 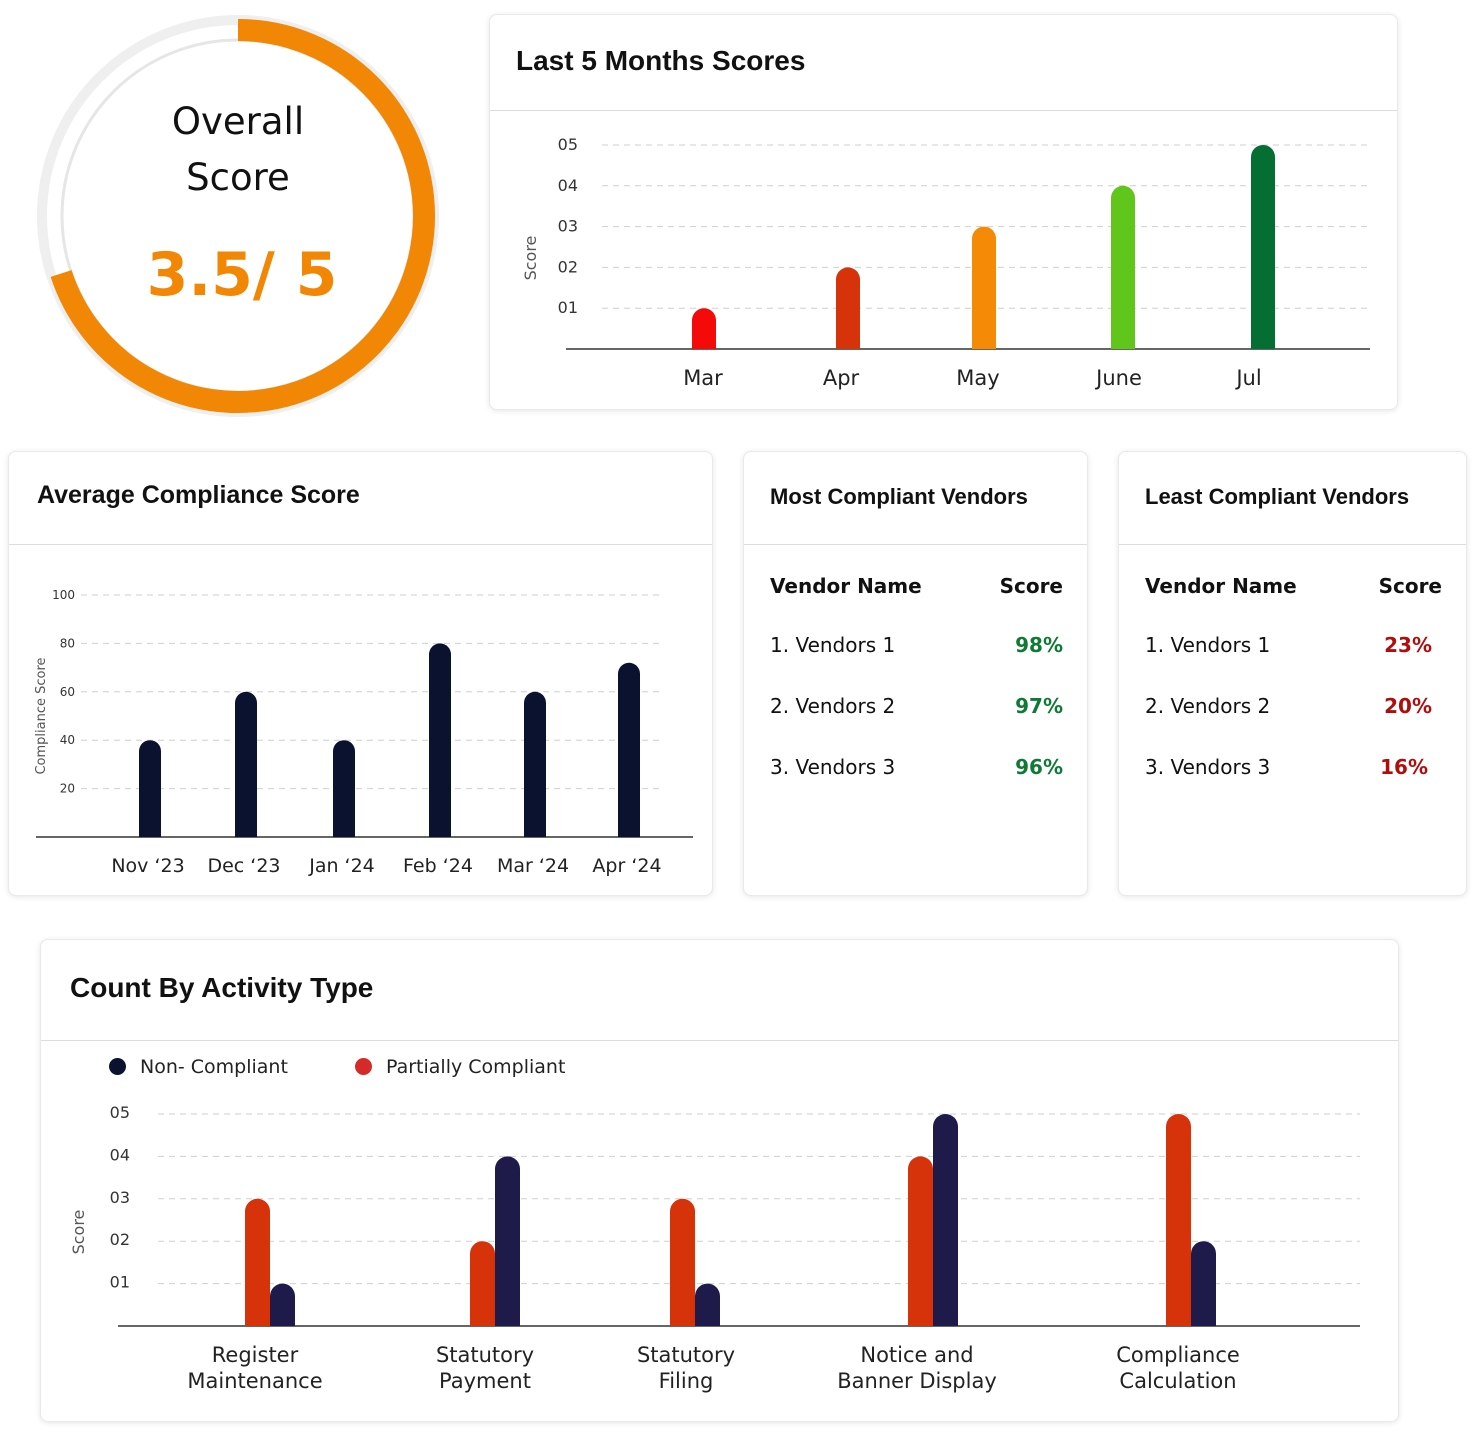 I want to click on vendor-score: 23%, so click(x=1408, y=645).